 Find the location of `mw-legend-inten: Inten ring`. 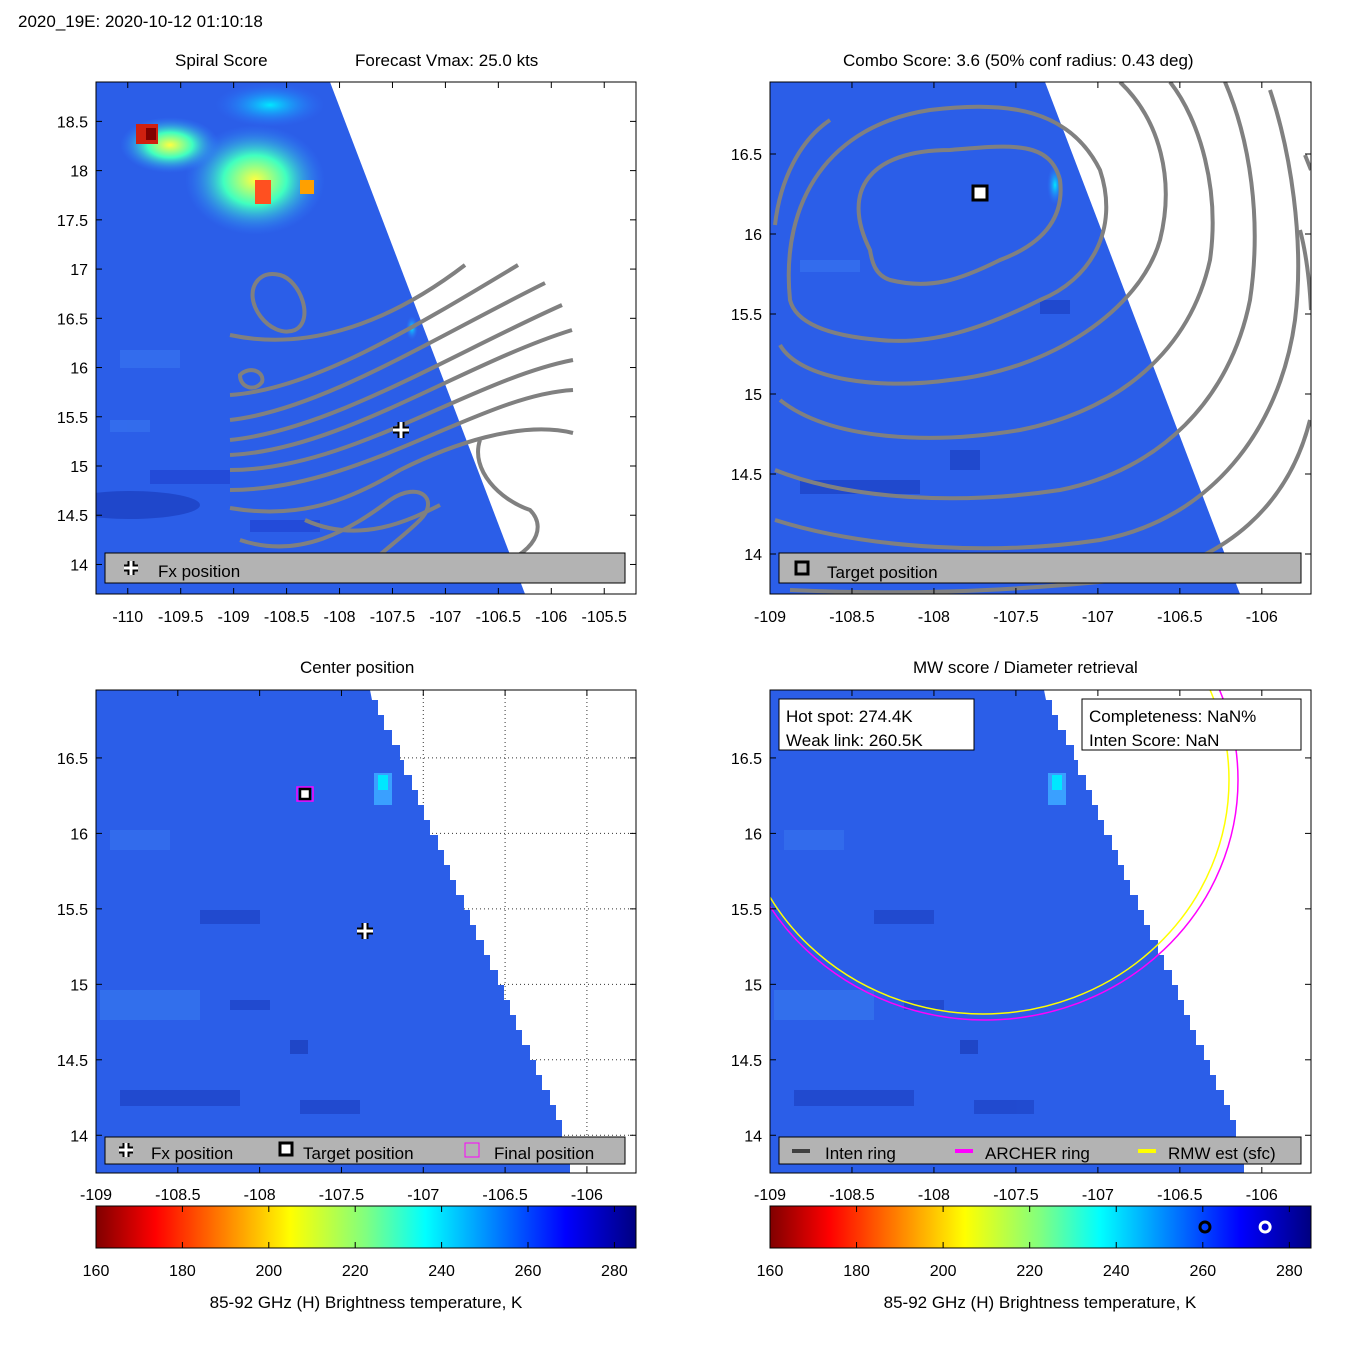

mw-legend-inten: Inten ring is located at coordinates (860, 1153).